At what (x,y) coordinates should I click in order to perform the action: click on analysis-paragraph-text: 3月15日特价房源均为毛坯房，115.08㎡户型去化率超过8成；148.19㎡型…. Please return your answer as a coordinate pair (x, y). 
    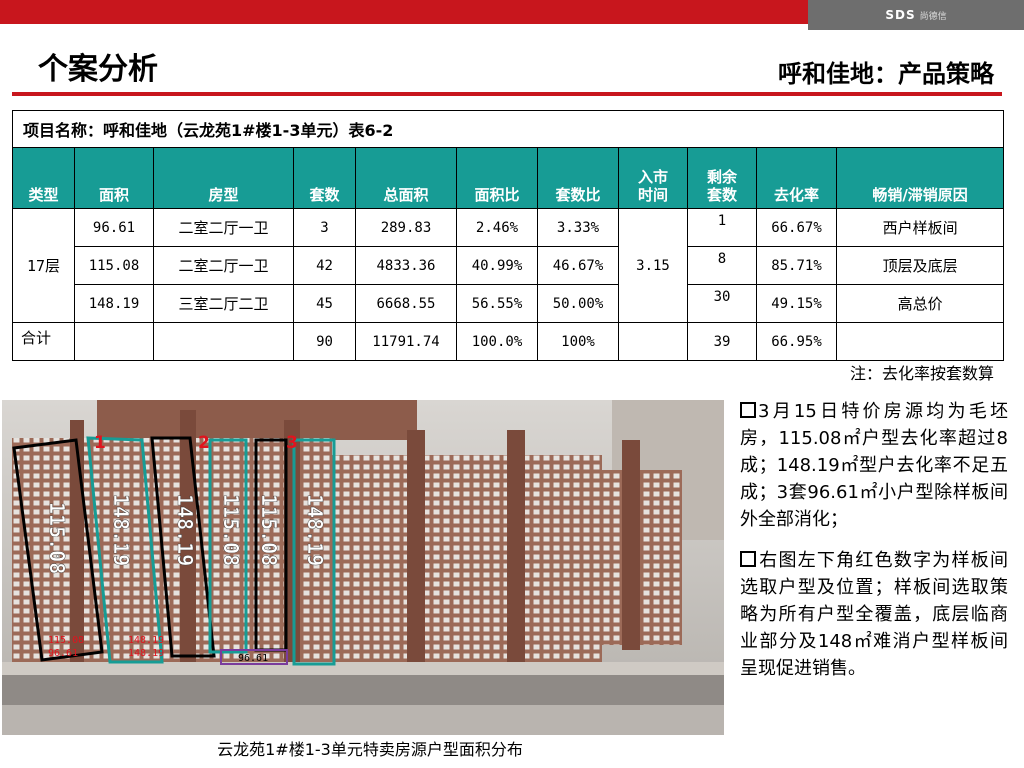
    Looking at the image, I should click on (874, 465).